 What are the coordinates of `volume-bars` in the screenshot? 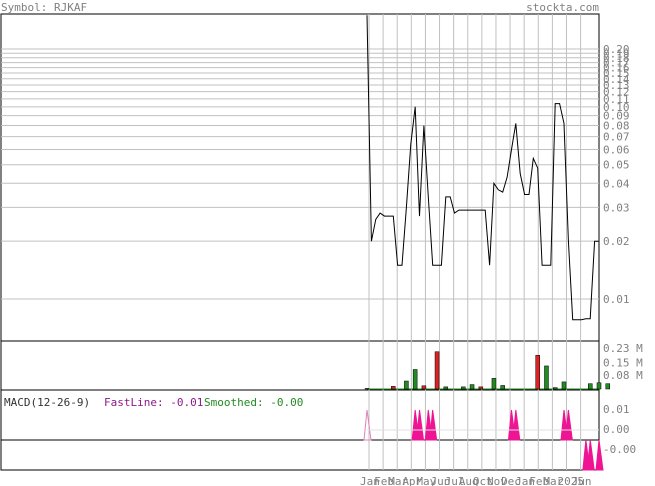 It's located at (487, 370).